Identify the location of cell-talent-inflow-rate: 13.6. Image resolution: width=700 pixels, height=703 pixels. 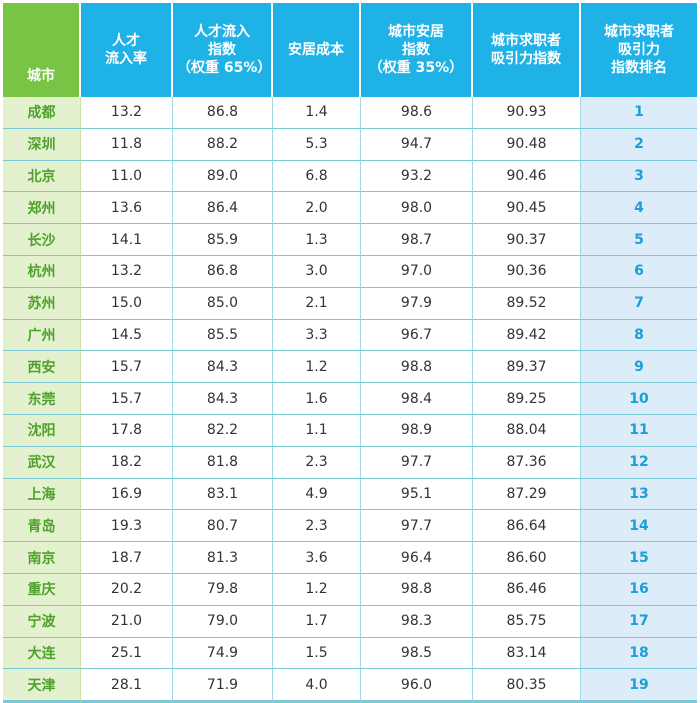
(127, 208).